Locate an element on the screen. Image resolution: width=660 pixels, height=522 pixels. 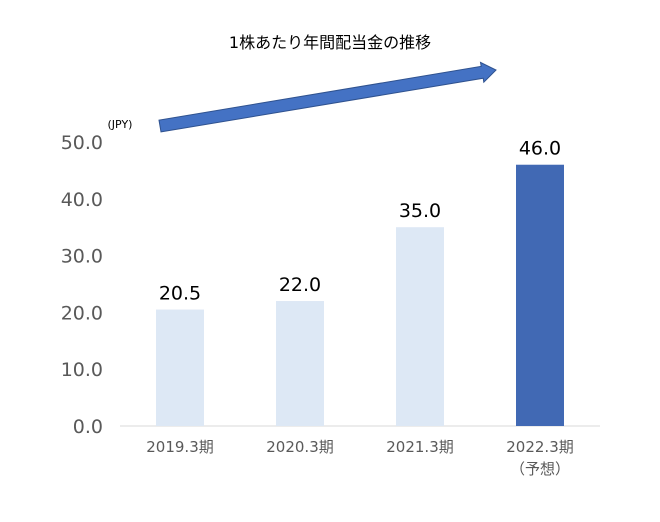
x-tick-sublabel: （予想） is located at coordinates (540, 469).